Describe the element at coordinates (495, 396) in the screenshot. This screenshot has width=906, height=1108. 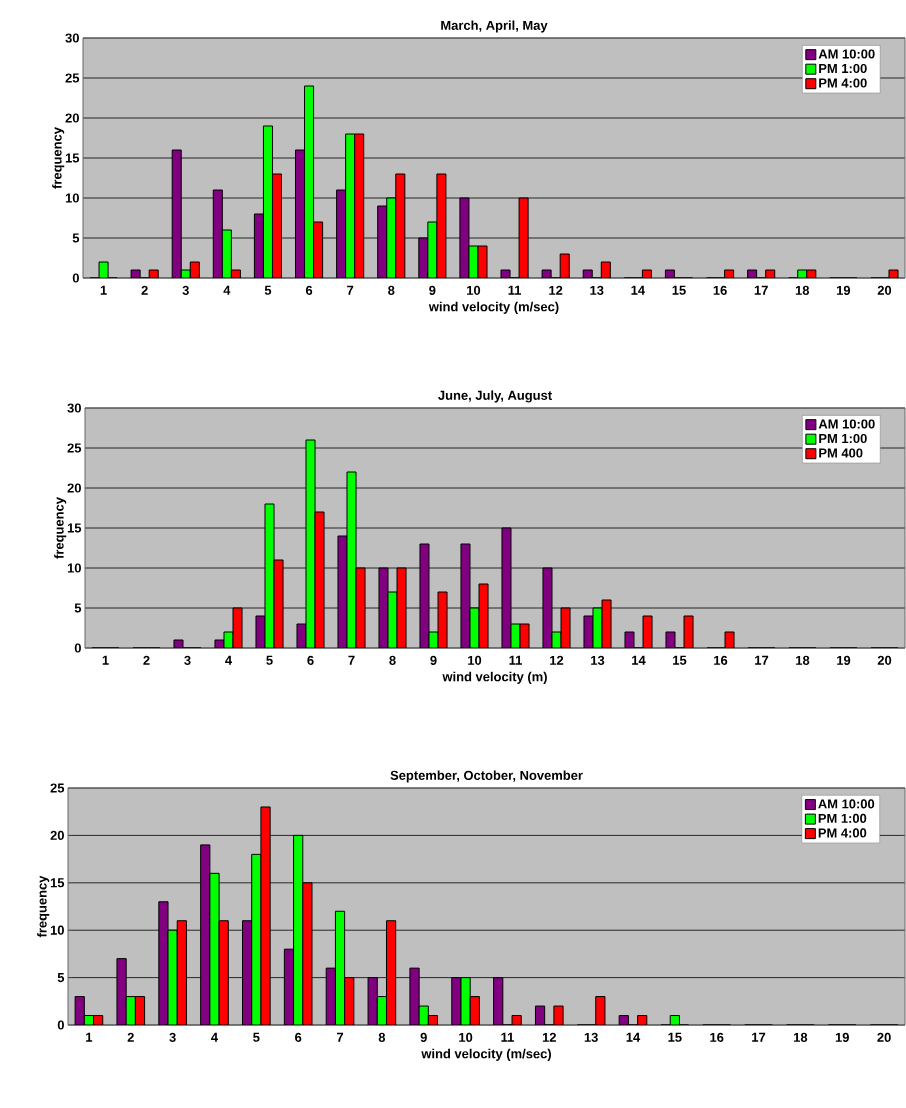
I see `chart-title: June, July, August` at that location.